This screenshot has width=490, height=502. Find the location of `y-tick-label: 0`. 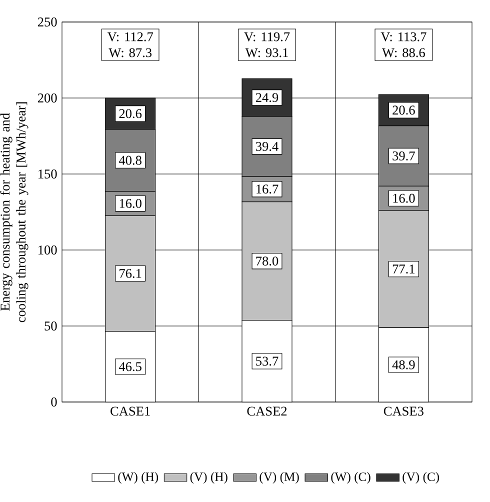

y-tick-label: 0 is located at coordinates (54, 402).